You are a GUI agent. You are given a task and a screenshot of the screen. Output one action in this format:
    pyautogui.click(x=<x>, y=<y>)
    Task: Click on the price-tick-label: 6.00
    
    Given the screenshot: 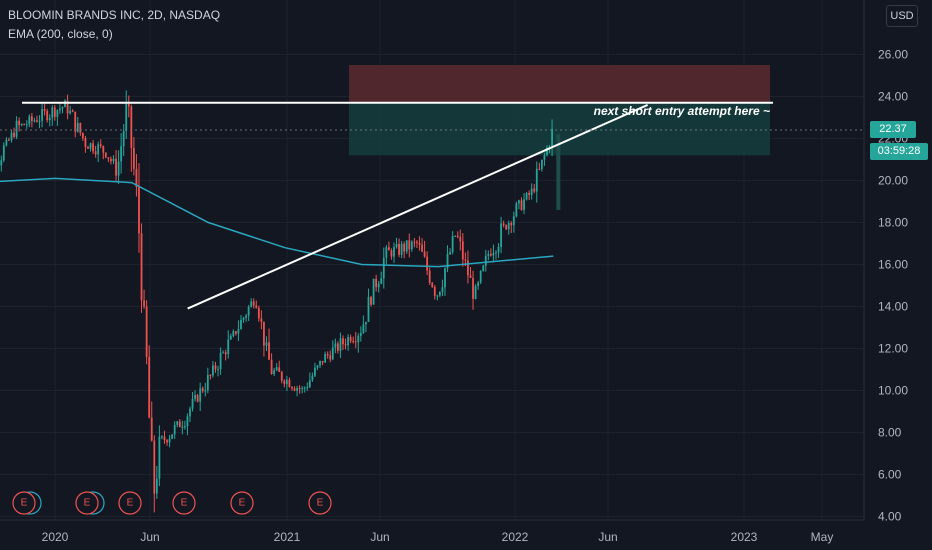 What is the action you would take?
    pyautogui.click(x=890, y=475)
    